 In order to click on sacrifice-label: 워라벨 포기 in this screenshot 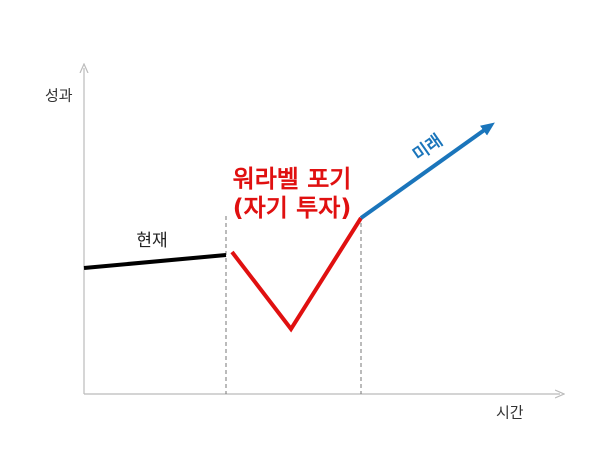, I will do `click(292, 179)`.